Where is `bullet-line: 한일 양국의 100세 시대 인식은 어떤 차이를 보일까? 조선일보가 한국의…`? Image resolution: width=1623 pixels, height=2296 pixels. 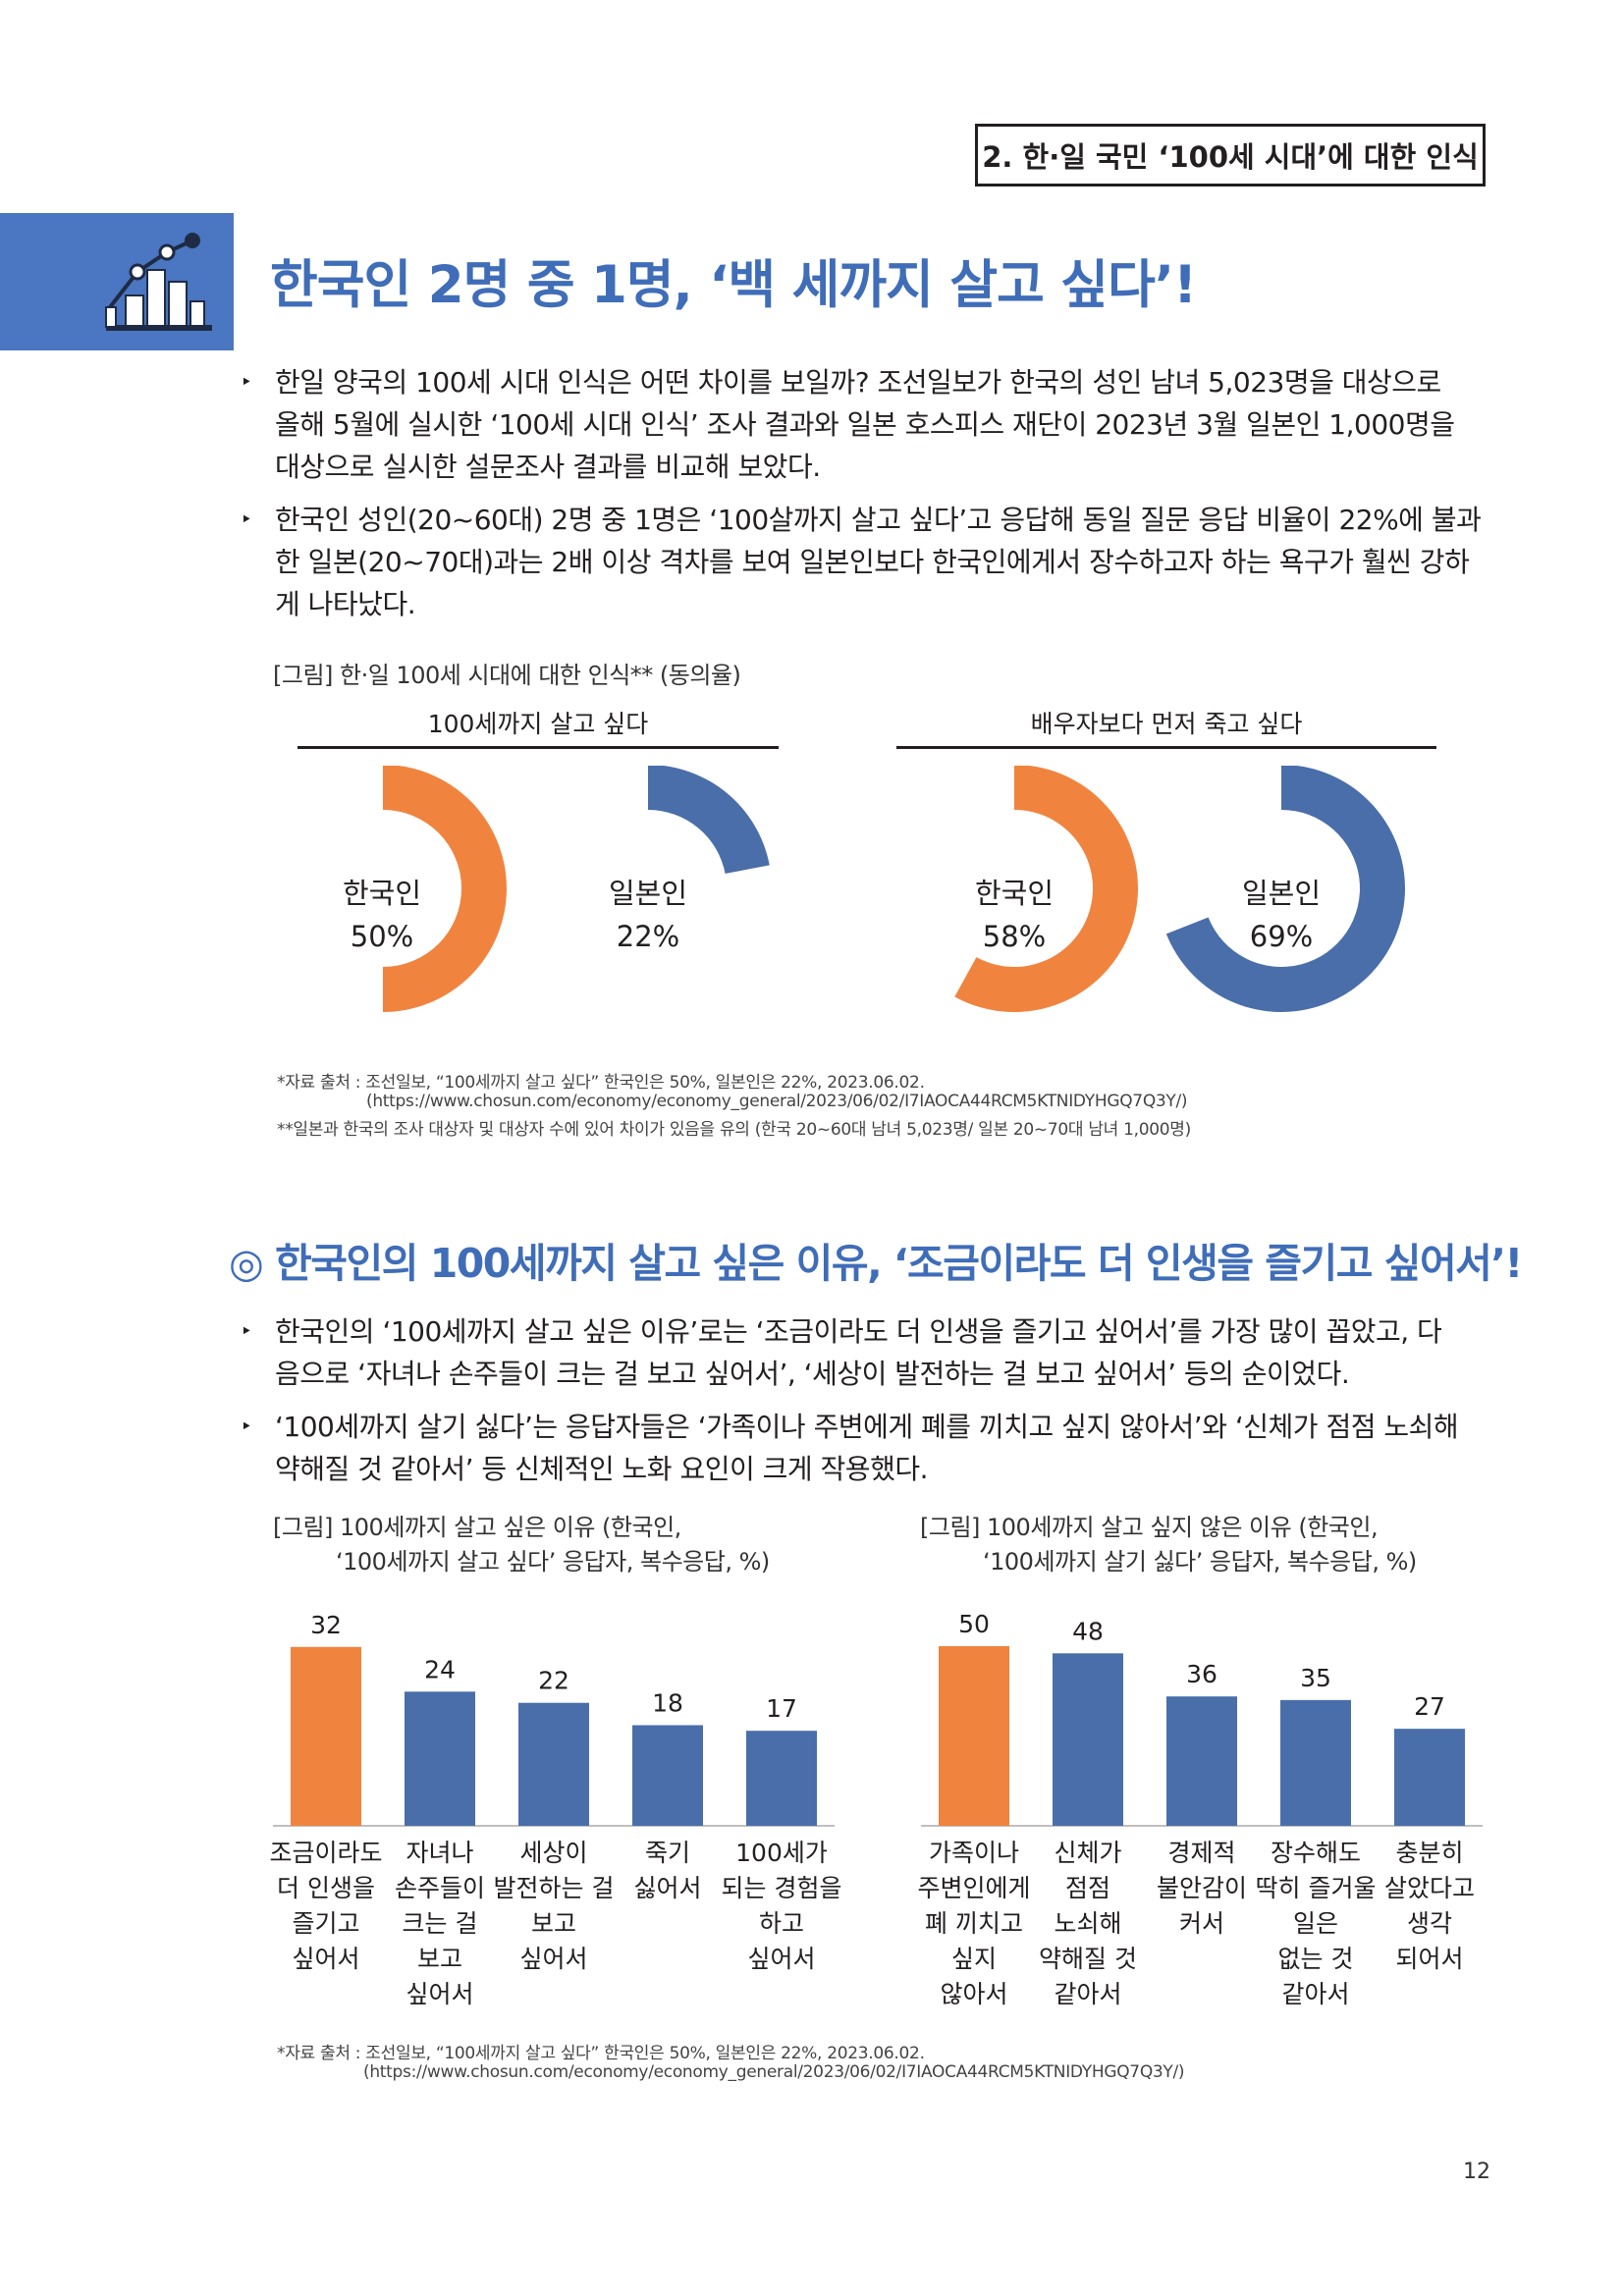 bullet-line: 한일 양국의 100세 시대 인식은 어떤 차이를 보일까? 조선일보가 한국의… is located at coordinates (858, 382).